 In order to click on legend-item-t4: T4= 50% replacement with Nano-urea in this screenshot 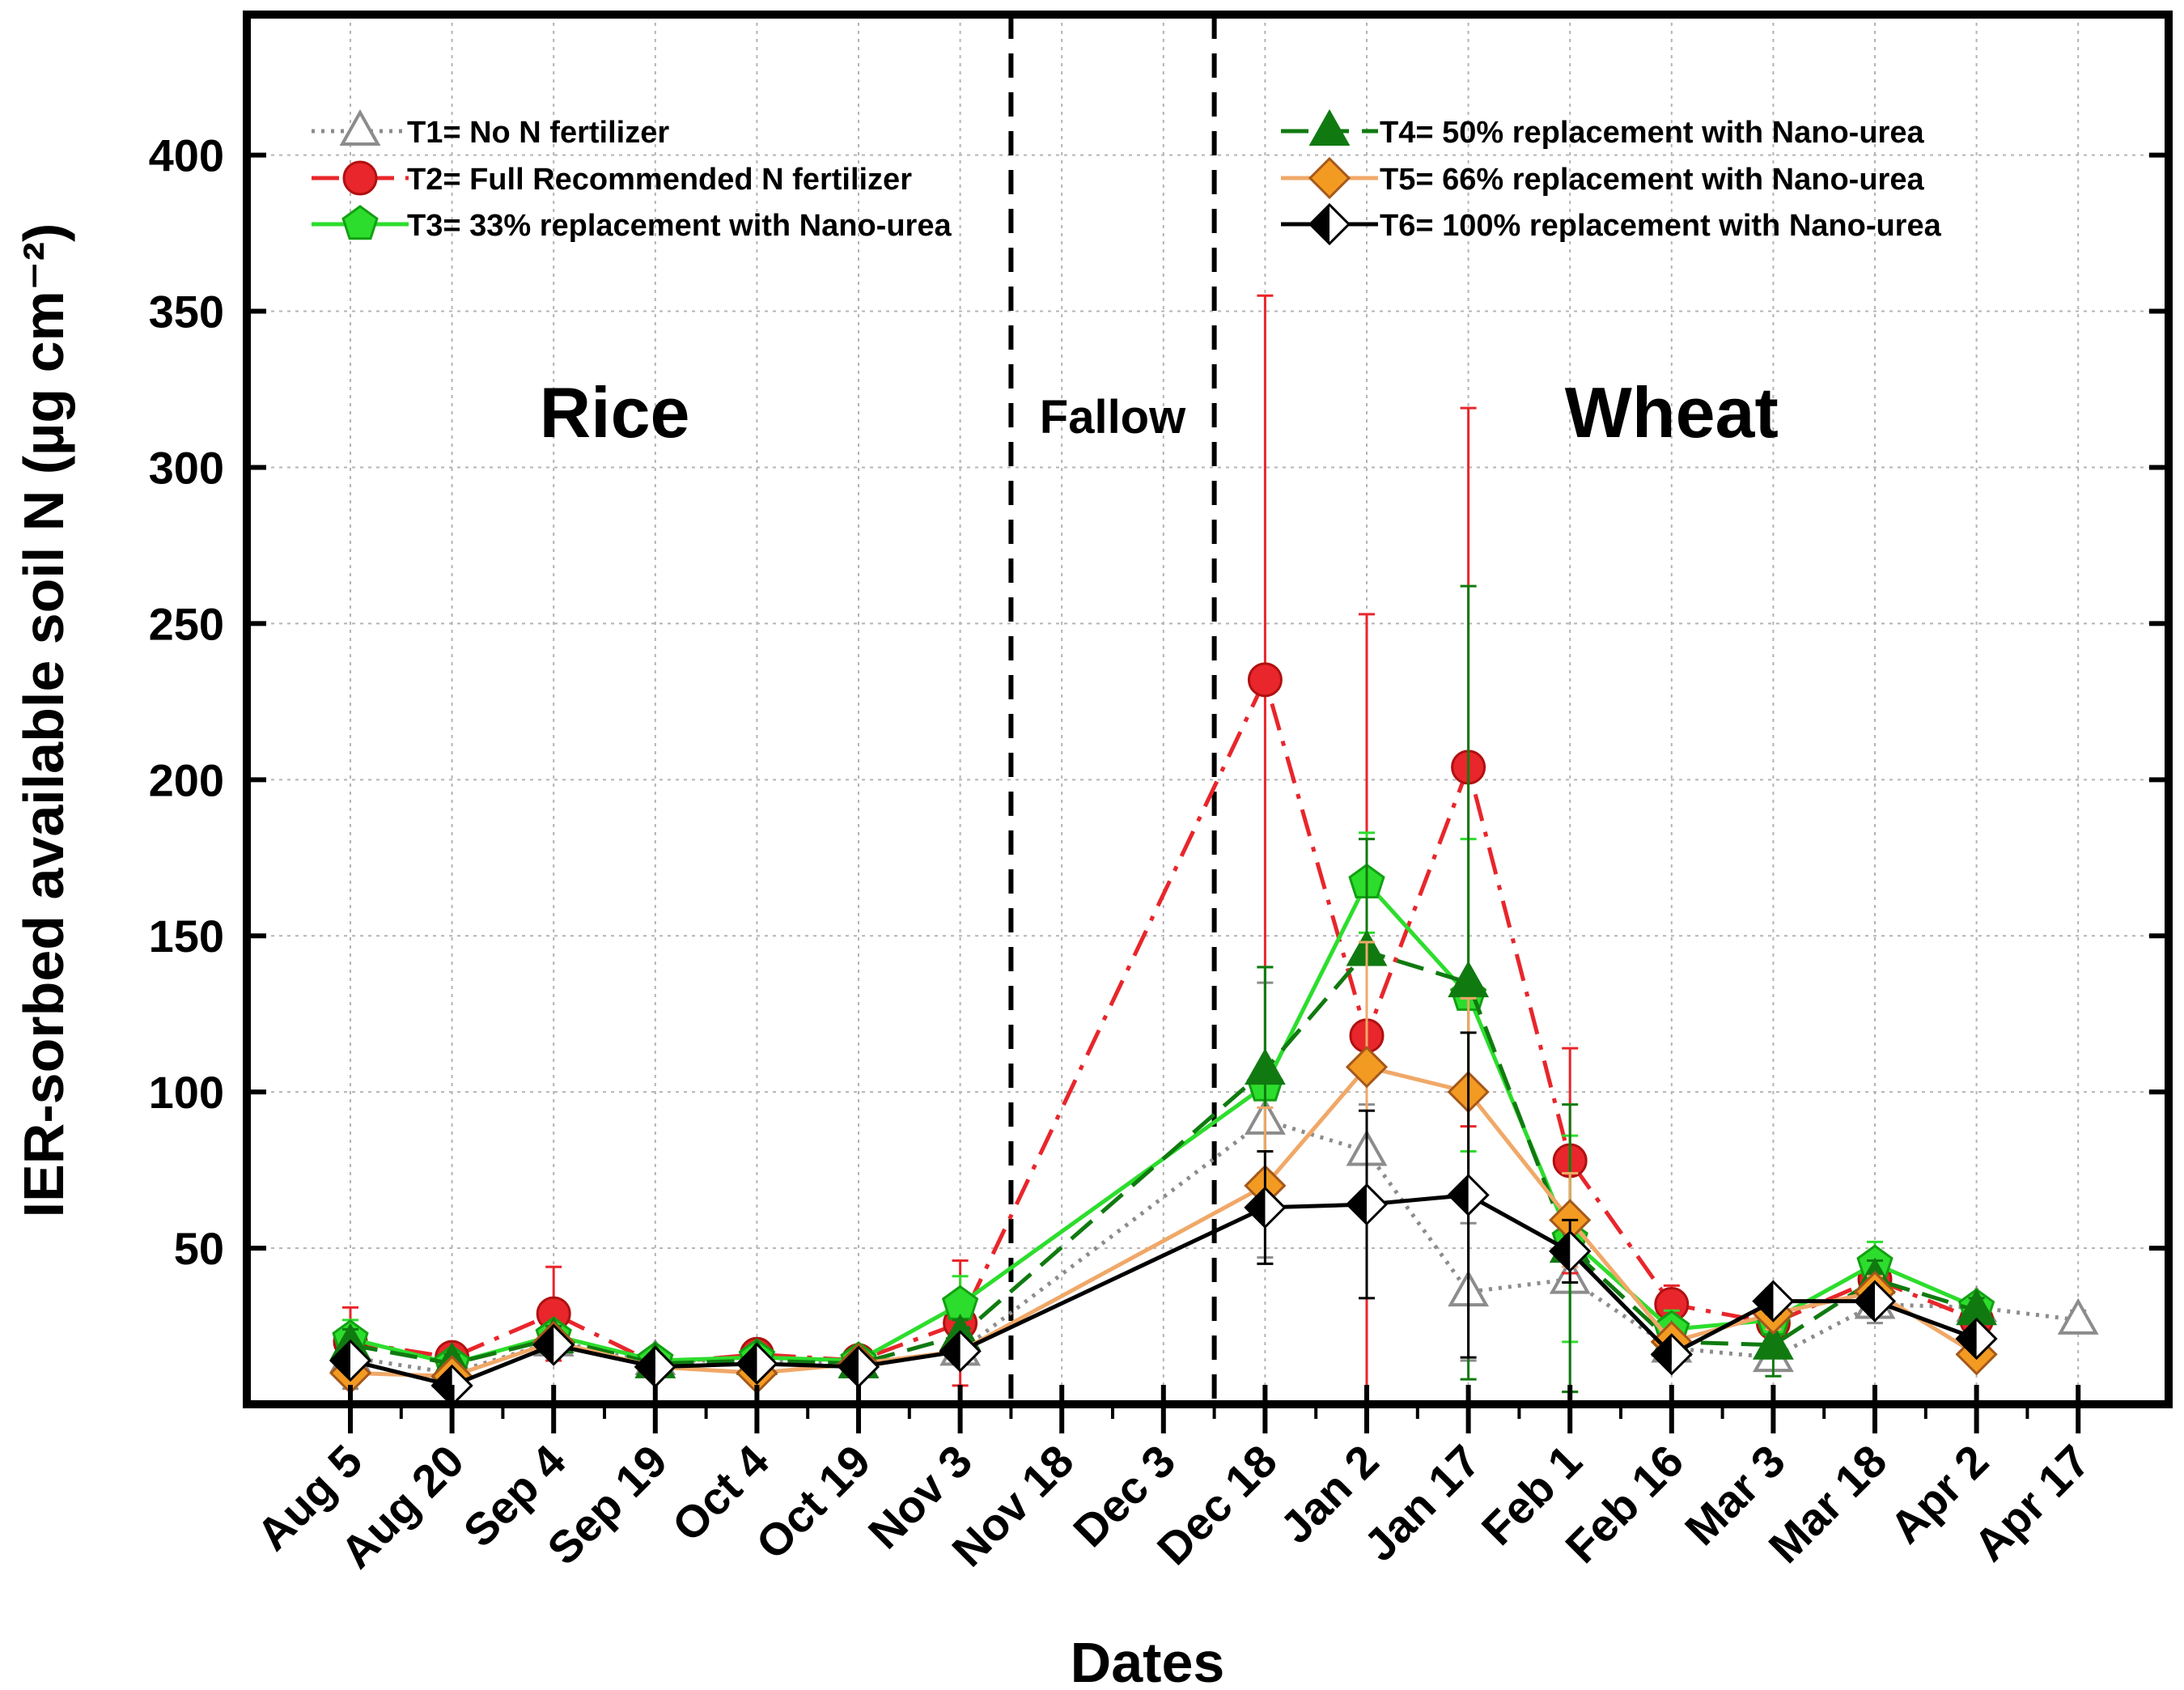, I will do `click(1603, 129)`.